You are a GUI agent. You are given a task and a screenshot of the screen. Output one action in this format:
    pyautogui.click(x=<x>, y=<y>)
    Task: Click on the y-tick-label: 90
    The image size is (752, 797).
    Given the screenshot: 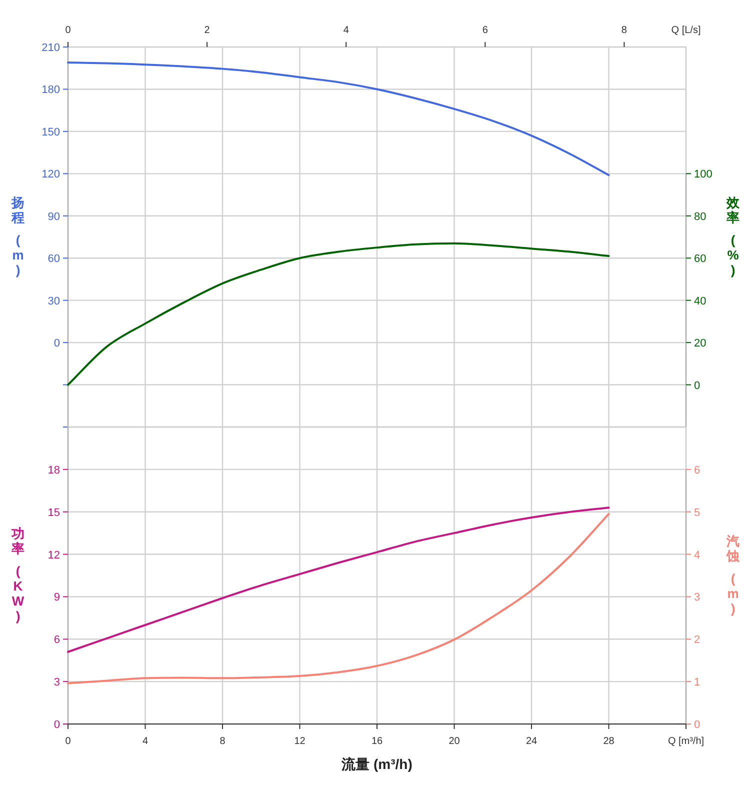 What is the action you would take?
    pyautogui.click(x=54, y=216)
    